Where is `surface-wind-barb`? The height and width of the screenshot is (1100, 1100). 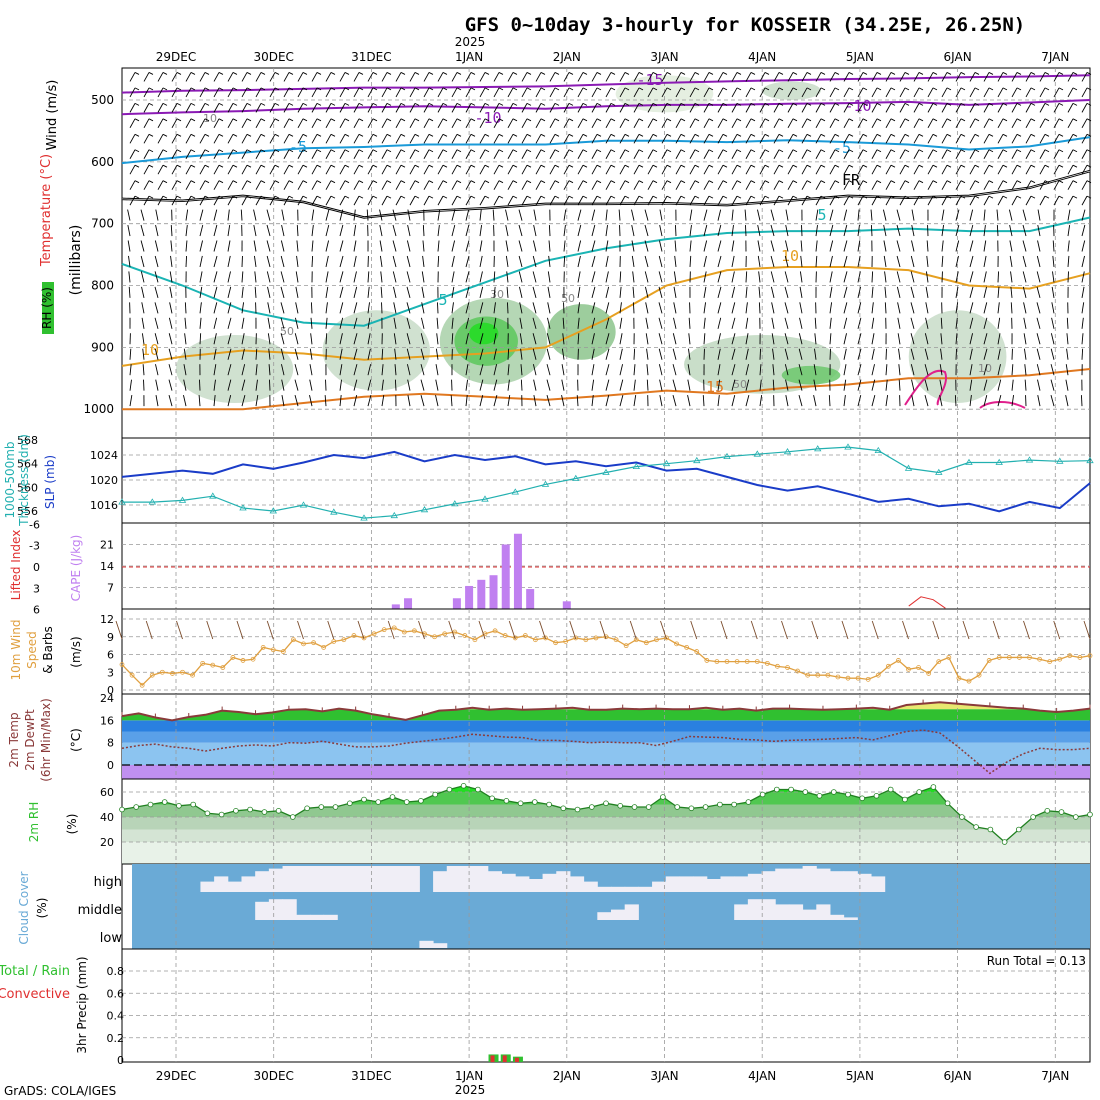
surface-wind-barb is located at coordinates (391, 630).